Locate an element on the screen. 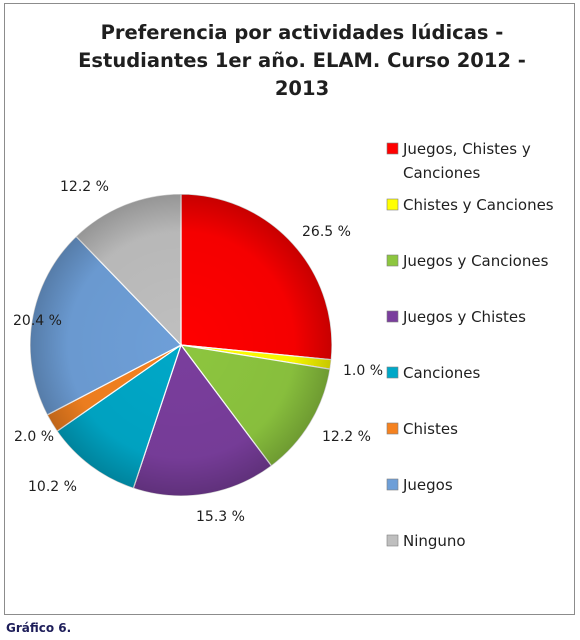 This screenshot has height=640, width=580. legend-item: Chistes y Canciones is located at coordinates (470, 205).